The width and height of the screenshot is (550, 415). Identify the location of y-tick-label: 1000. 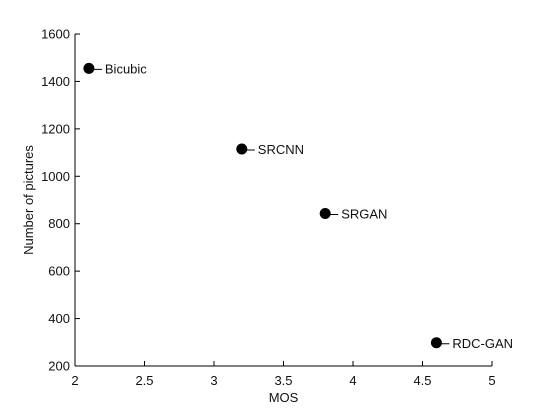
(55, 176).